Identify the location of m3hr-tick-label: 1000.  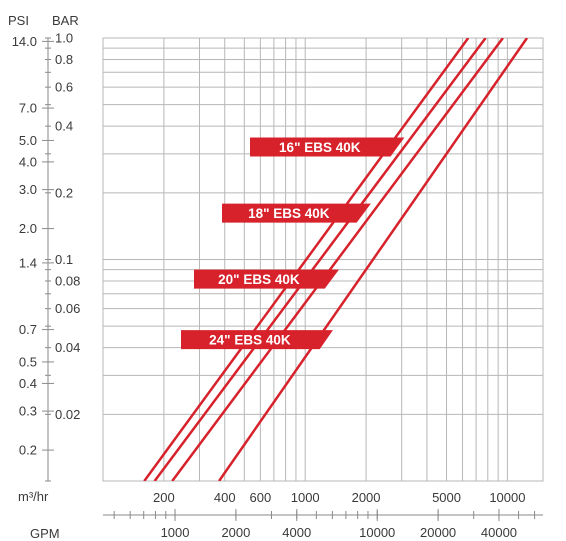
(305, 497).